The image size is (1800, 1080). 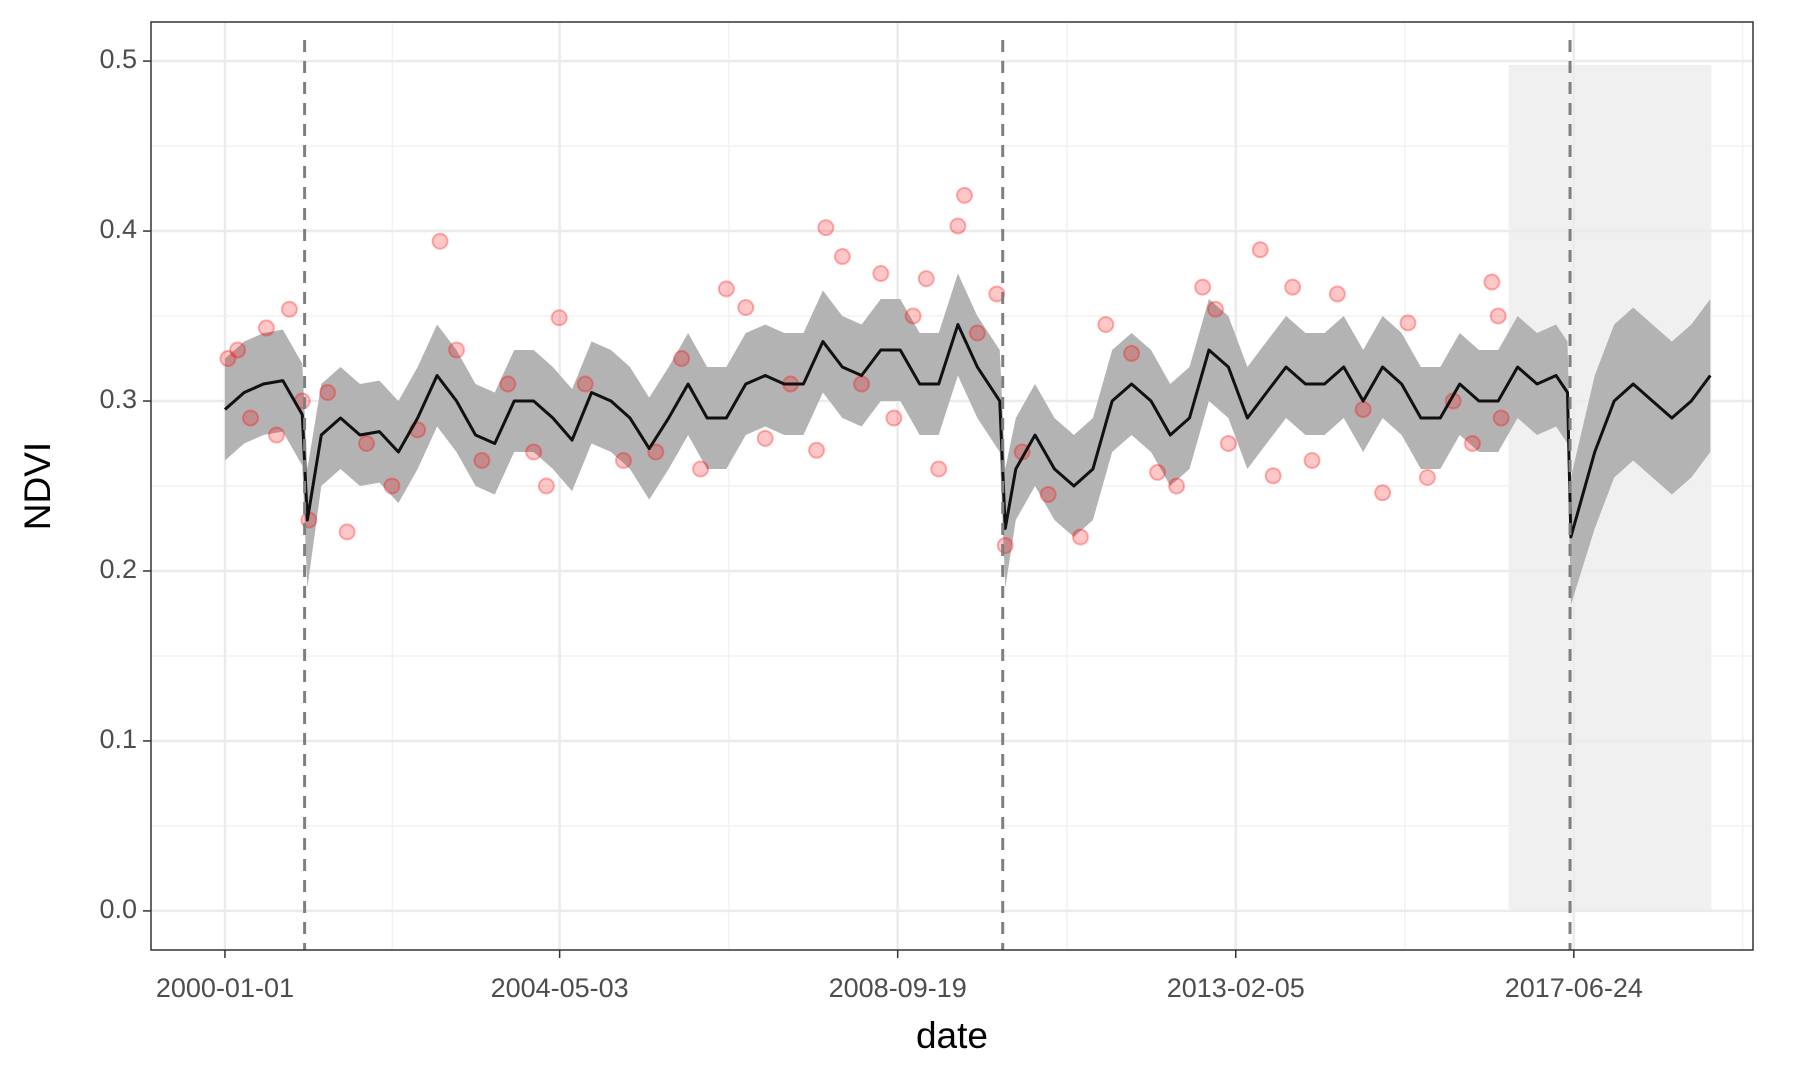 I want to click on y-tick-label: 0.4, so click(x=118, y=229).